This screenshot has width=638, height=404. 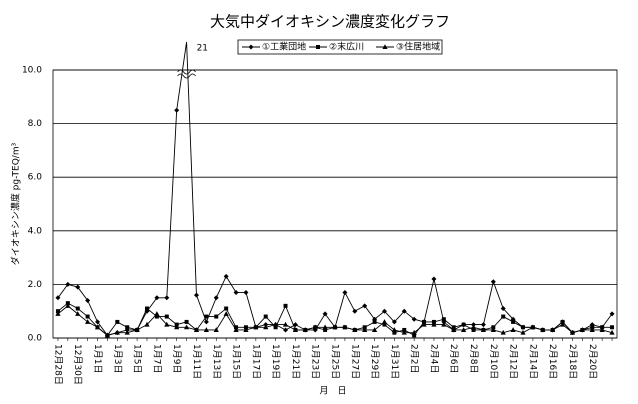 What do you see at coordinates (295, 361) in the screenshot?
I see `x-tick-label: 1月21日` at bounding box center [295, 361].